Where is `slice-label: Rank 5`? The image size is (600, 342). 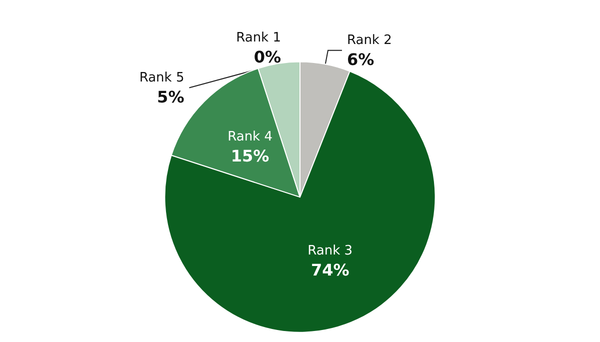
slice-label: Rank 5 is located at coordinates (161, 78).